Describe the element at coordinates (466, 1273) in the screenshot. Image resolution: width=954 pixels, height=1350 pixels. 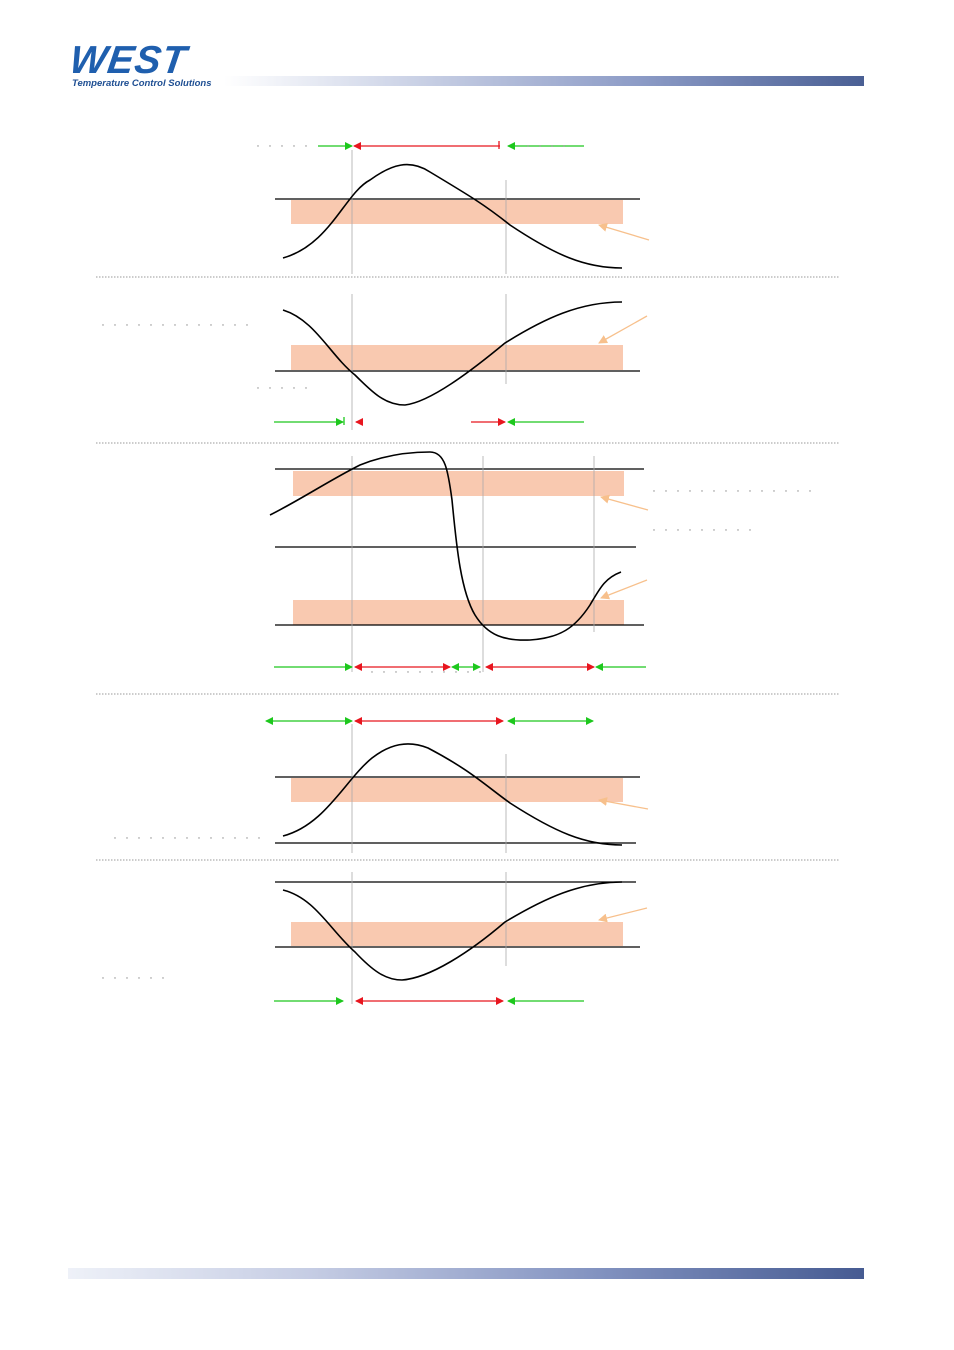
I see `footer-gradient-bar` at that location.